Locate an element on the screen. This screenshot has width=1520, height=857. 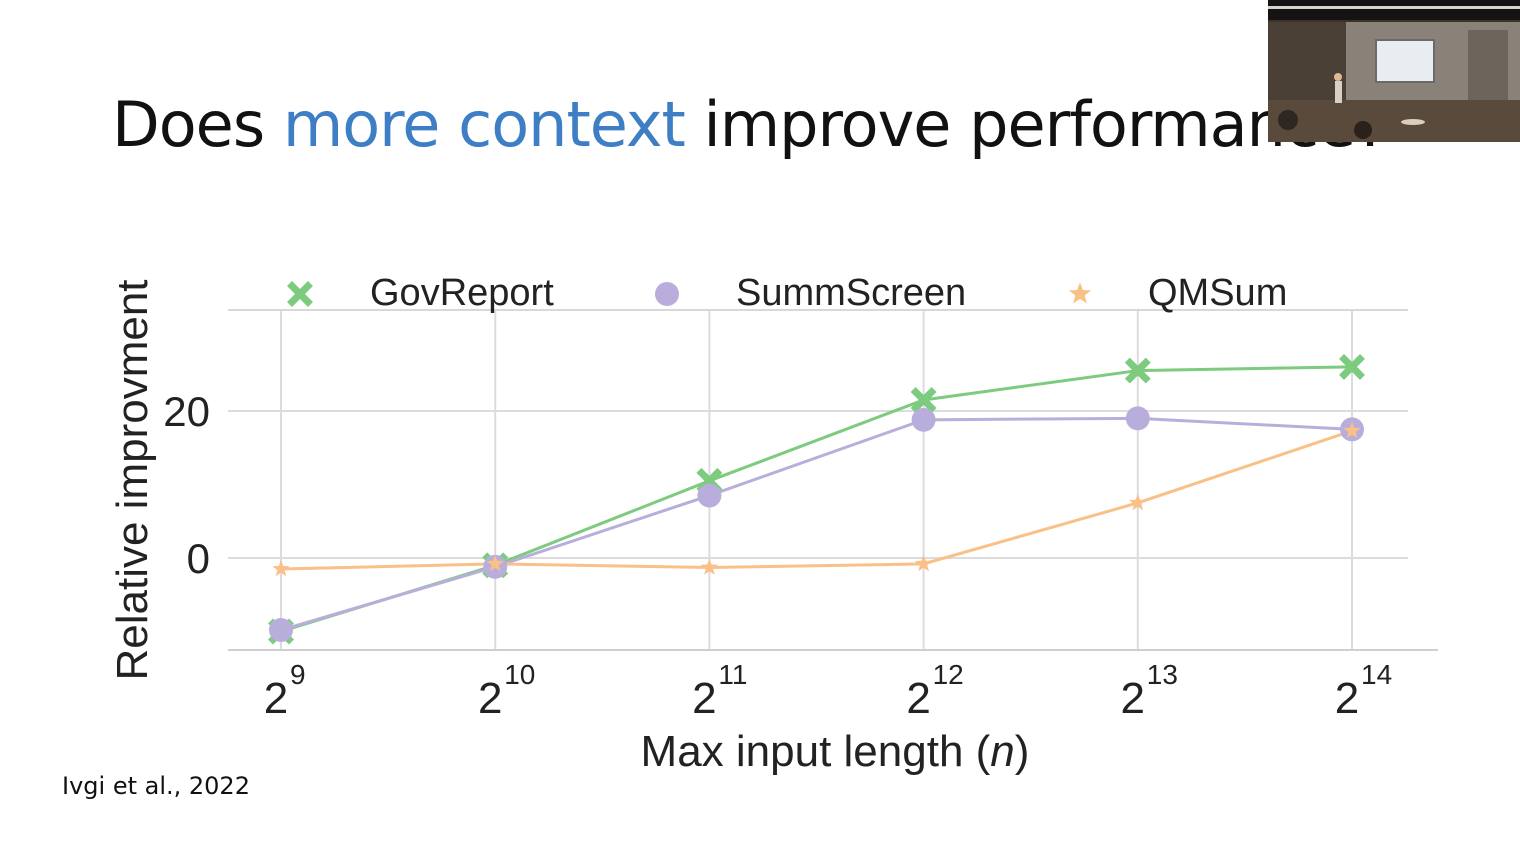
legend-label-QMSum: QMSum is located at coordinates (1217, 293).